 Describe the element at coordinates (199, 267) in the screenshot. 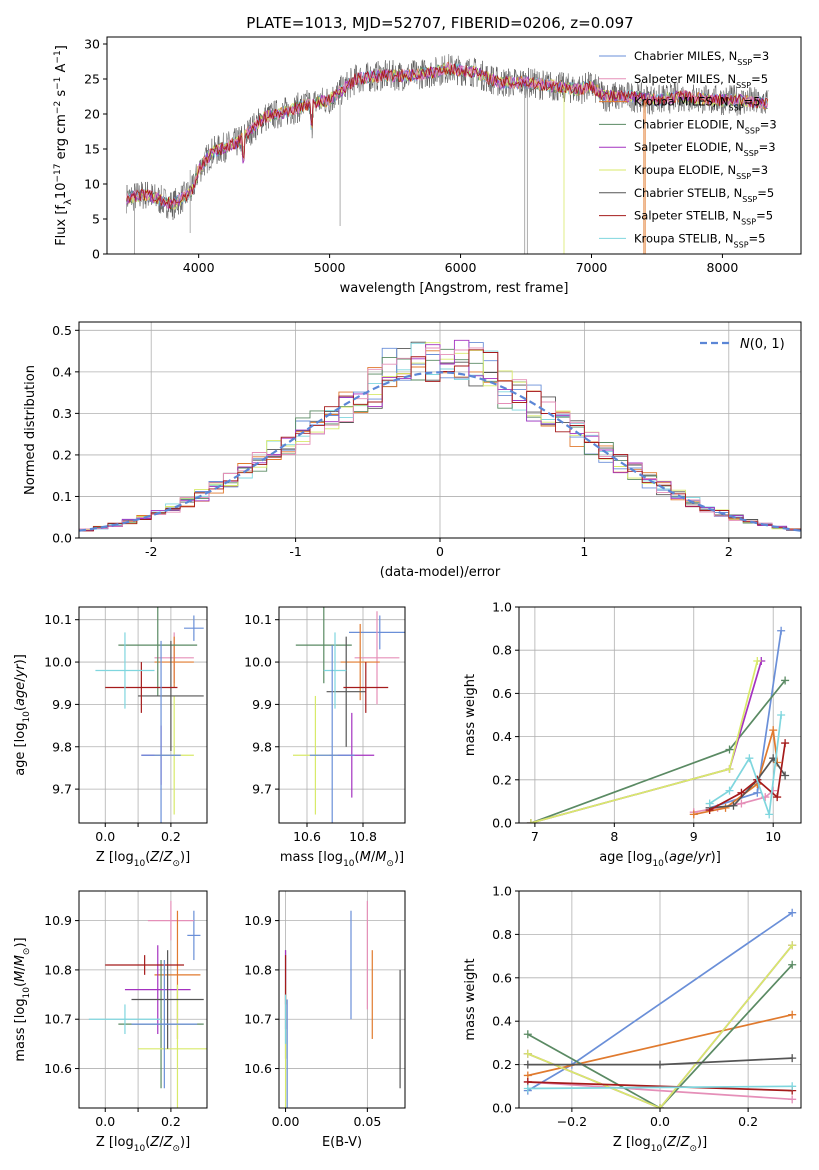

I see `x-tick-label: 4000` at that location.